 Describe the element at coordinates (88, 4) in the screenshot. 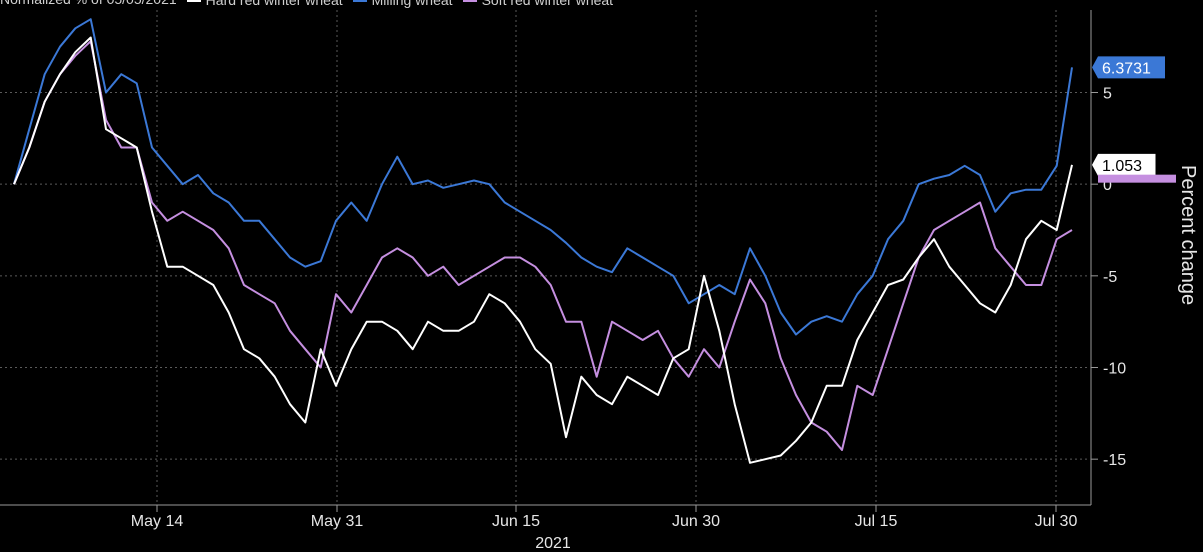

I see `legend-normalized-label: Normalized % of 05/05/2021` at that location.